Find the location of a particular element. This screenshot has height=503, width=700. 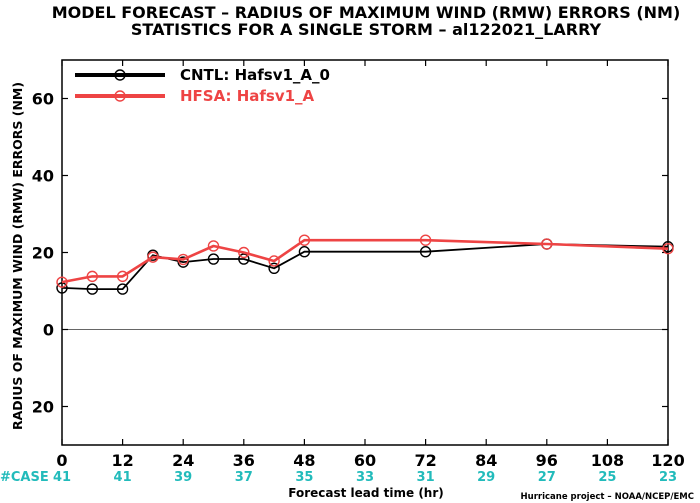

x-tick-label: 12 is located at coordinates (122, 460).